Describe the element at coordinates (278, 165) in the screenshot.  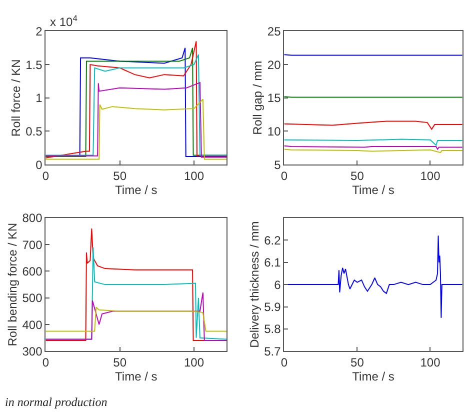
I see `y-tick-label: 5` at that location.